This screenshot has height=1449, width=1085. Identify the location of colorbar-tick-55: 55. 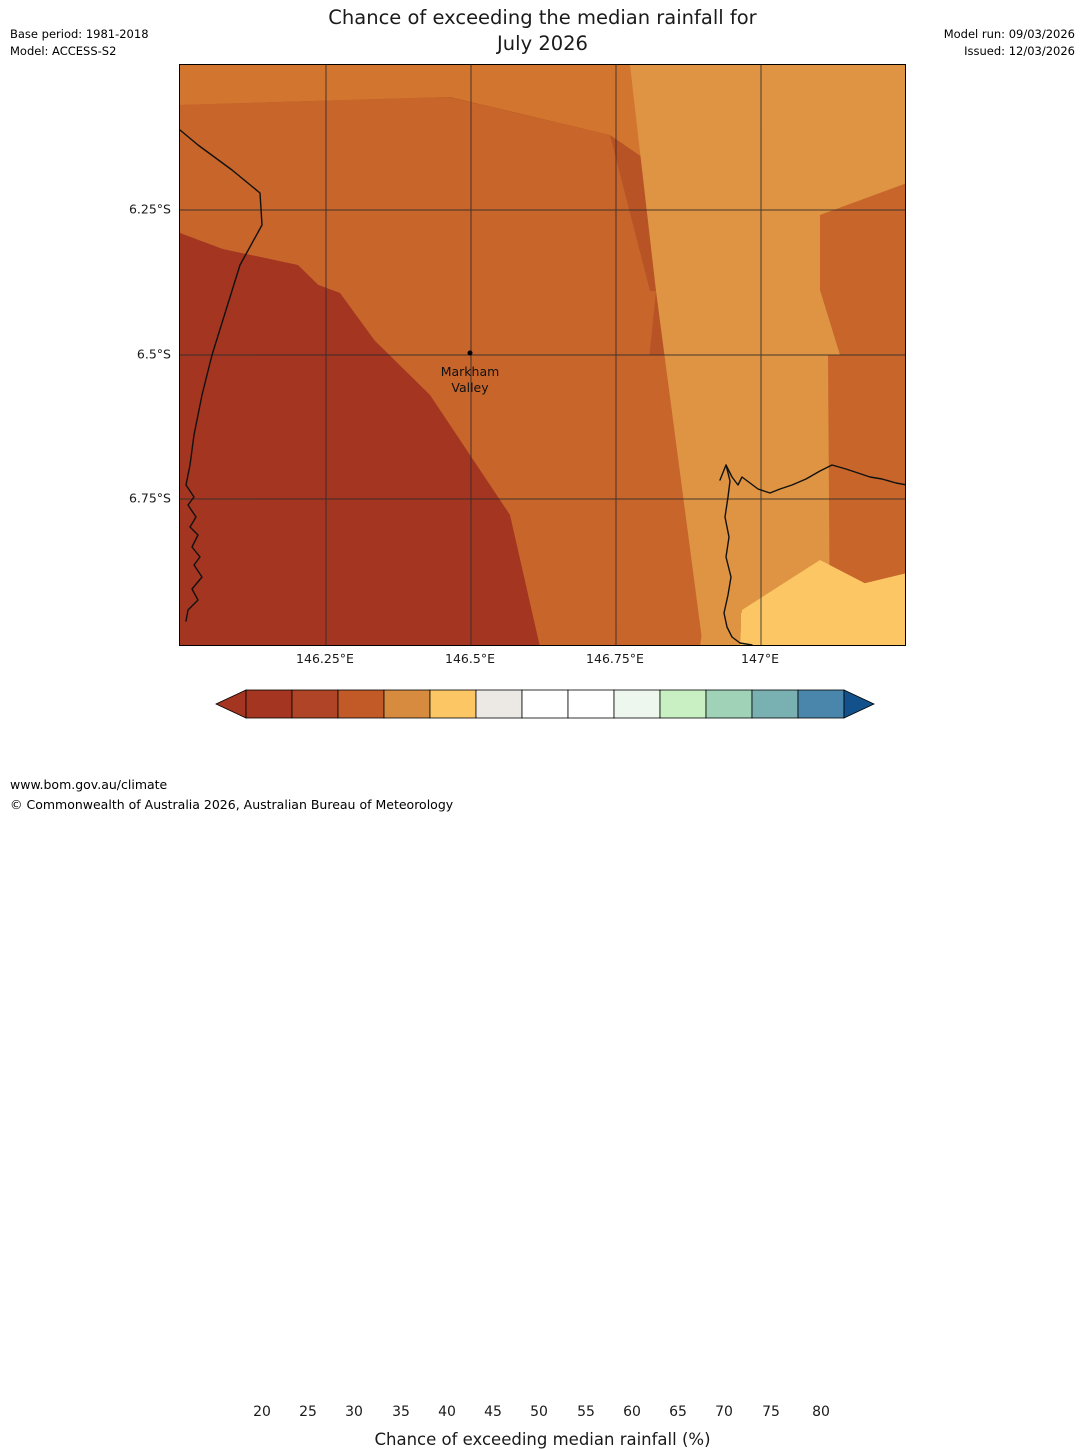
(586, 1412).